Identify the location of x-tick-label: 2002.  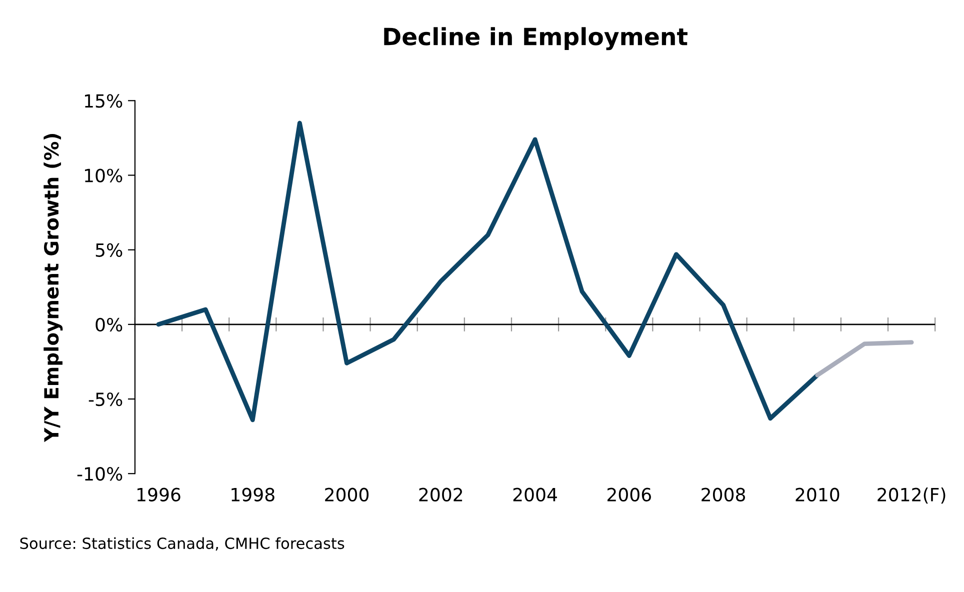
(440, 495).